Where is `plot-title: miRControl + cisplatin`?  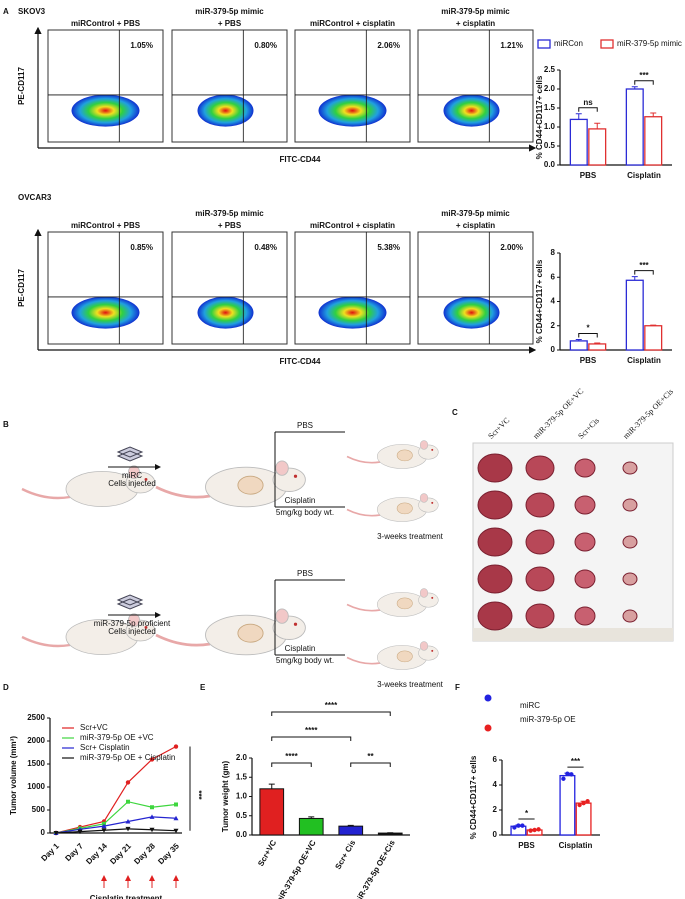 plot-title: miRControl + cisplatin is located at coordinates (352, 225).